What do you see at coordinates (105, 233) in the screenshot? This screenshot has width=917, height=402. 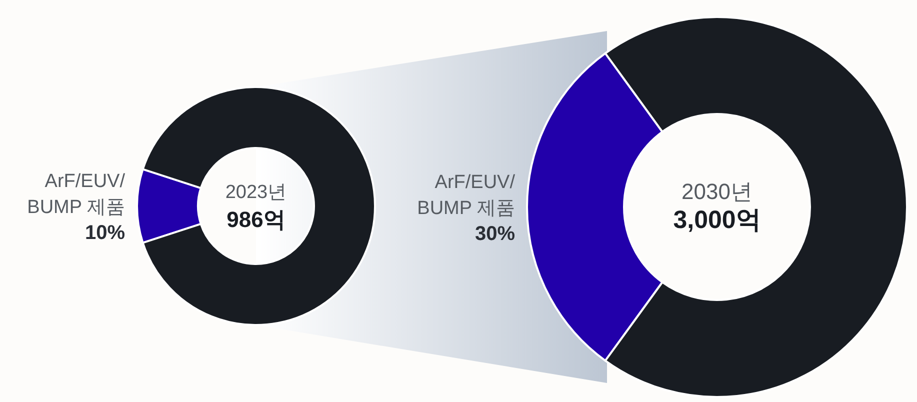 I see `data-label: 10%` at bounding box center [105, 233].